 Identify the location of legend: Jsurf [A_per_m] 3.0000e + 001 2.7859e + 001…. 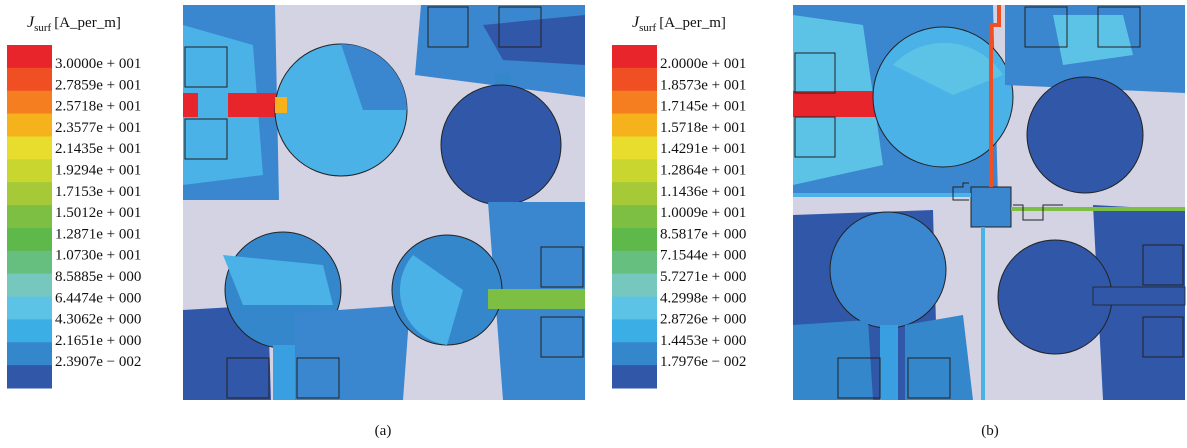
(74, 201).